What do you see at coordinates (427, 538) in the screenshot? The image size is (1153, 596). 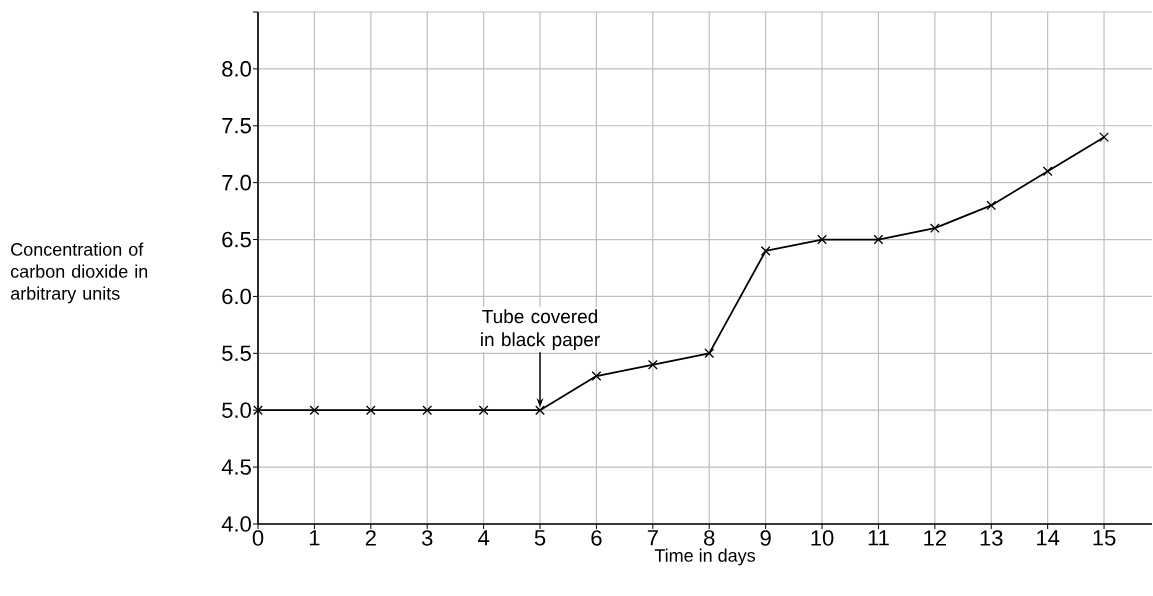 I see `x-tick-label: 3` at bounding box center [427, 538].